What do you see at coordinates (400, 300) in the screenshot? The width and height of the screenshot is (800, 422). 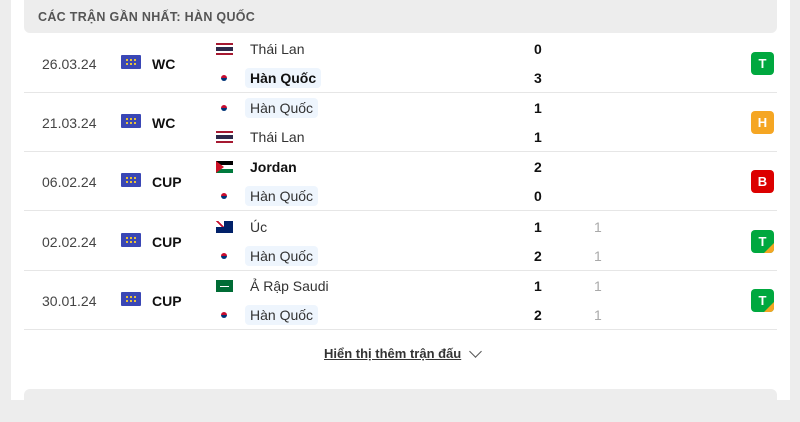 I see `match-row: 30.01.24 CUP Ả Rập Saudi 1 1 Hàn Quốc 2 1 T` at bounding box center [400, 300].